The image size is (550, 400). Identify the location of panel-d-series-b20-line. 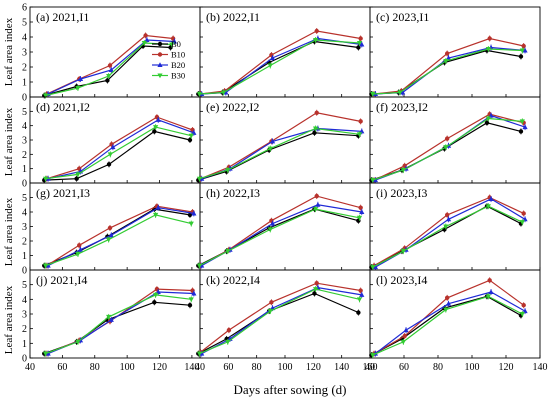
(121, 149).